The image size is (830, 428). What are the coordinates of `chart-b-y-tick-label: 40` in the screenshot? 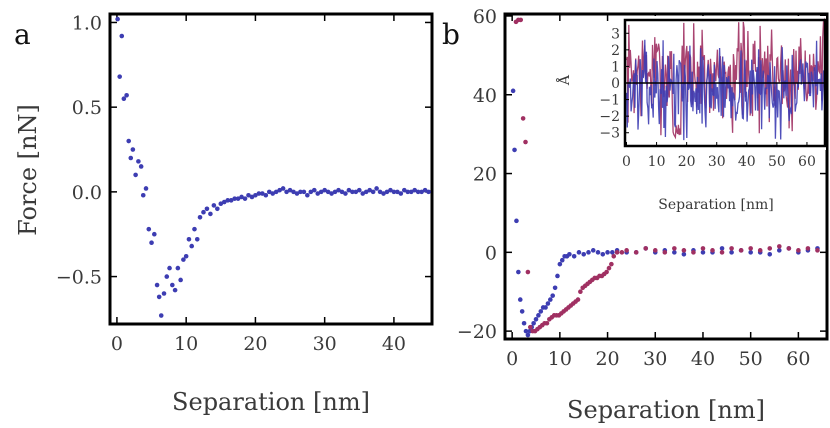 It's located at (485, 96).